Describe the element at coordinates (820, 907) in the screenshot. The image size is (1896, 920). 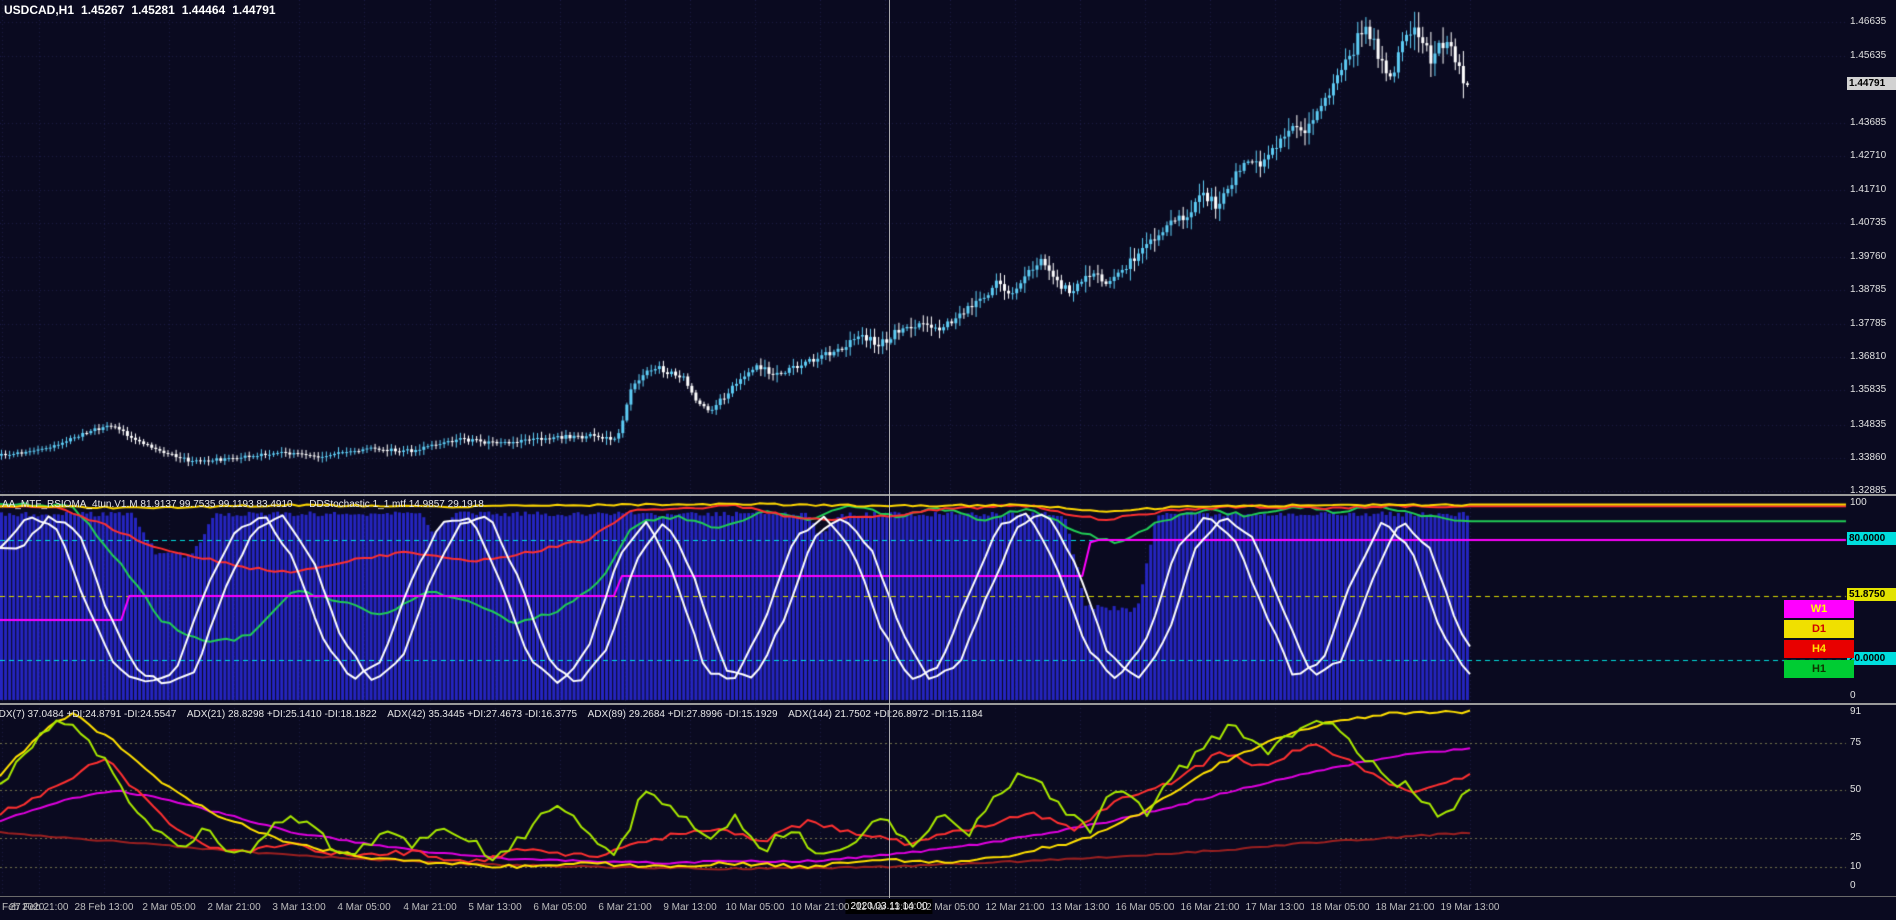
I see `time-label: 10 Mar 21:00` at that location.